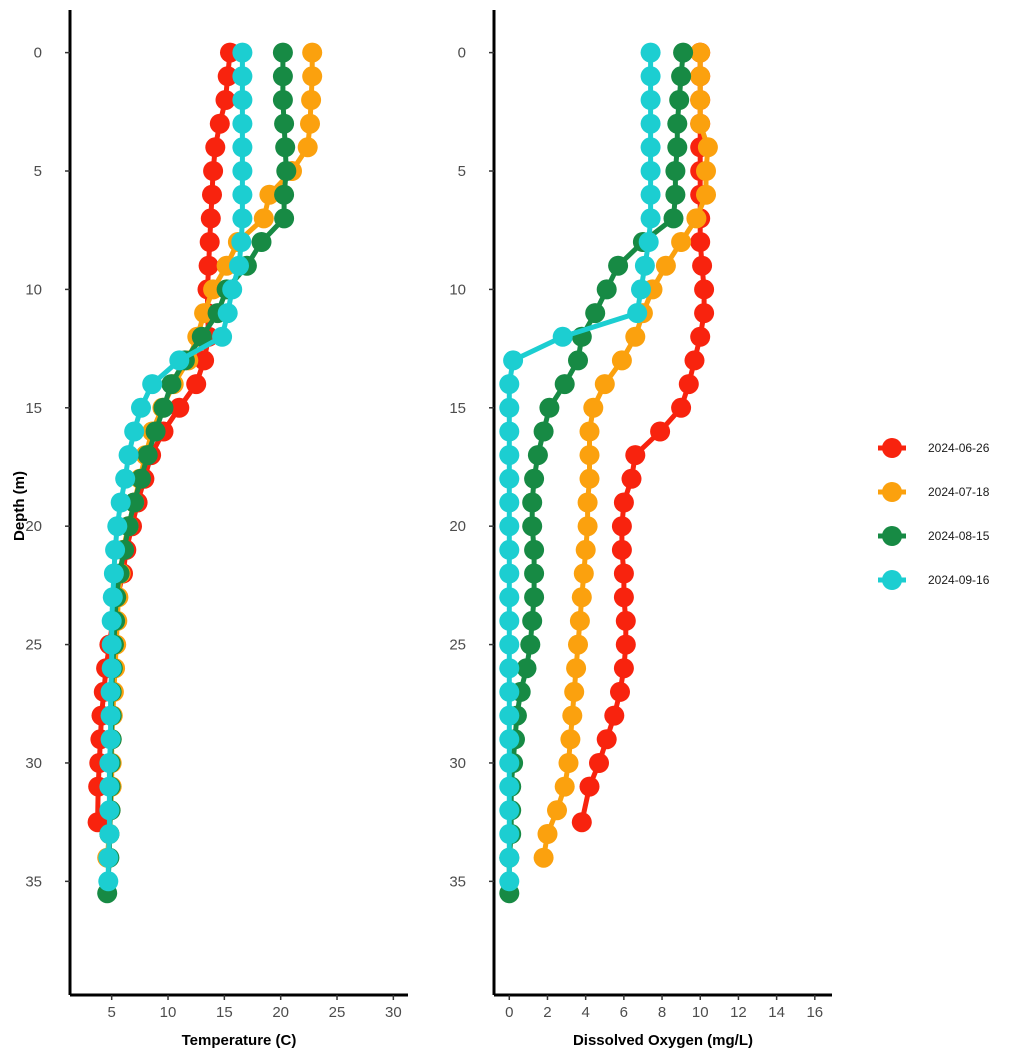 Image resolution: width=1010 pixels, height=1061 pixels. I want to click on x-tick-label: 0, so click(509, 1012).